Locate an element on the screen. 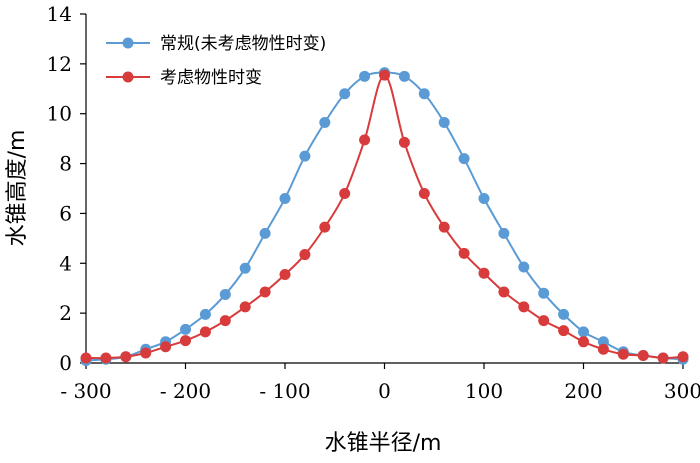  x-tick-label: - 100 is located at coordinates (284, 391).